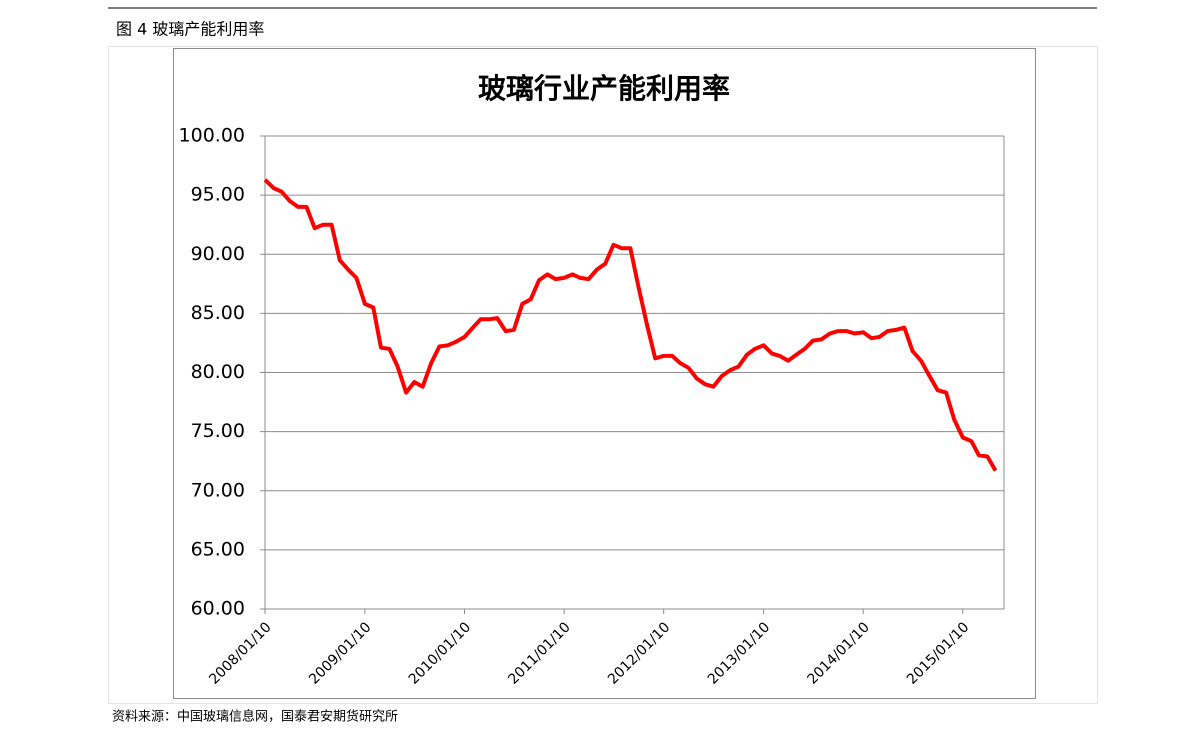 This screenshot has height=749, width=1191. What do you see at coordinates (218, 372) in the screenshot?
I see `y-tick-label: 80.00` at bounding box center [218, 372].